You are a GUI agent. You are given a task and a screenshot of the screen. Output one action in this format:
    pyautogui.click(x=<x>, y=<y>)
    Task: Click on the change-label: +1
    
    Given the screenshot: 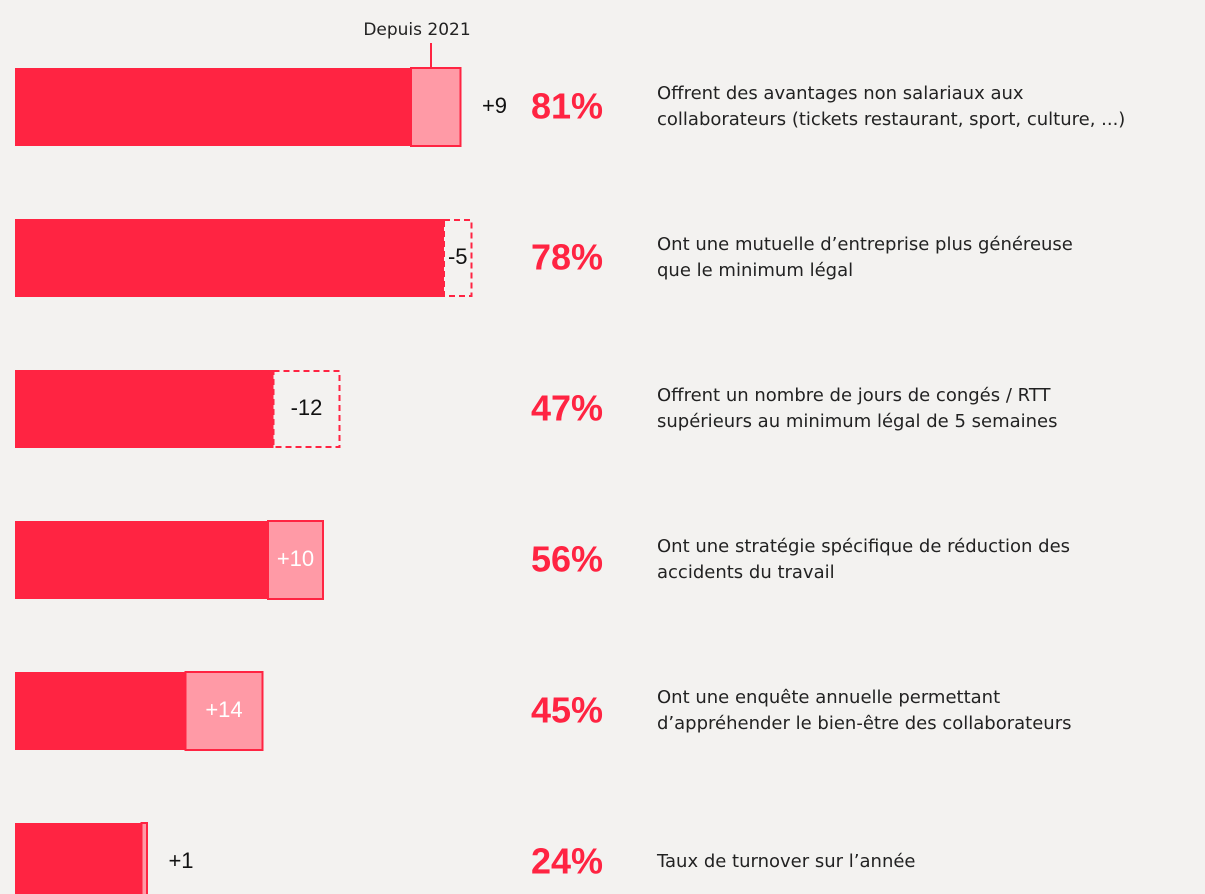 What is the action you would take?
    pyautogui.click(x=180, y=860)
    